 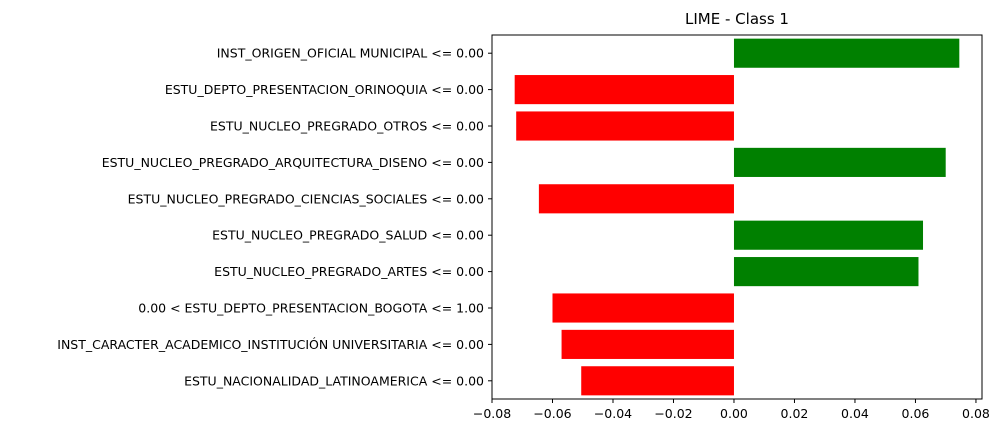 I want to click on x-tick-label: 0.06, so click(x=916, y=413).